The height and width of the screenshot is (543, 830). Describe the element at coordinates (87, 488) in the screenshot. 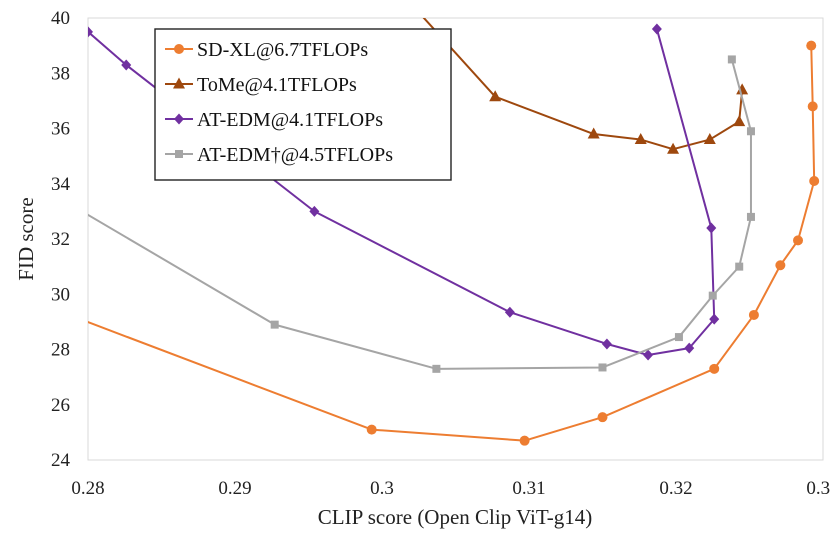

I see `x-tick-label: 0.28` at that location.